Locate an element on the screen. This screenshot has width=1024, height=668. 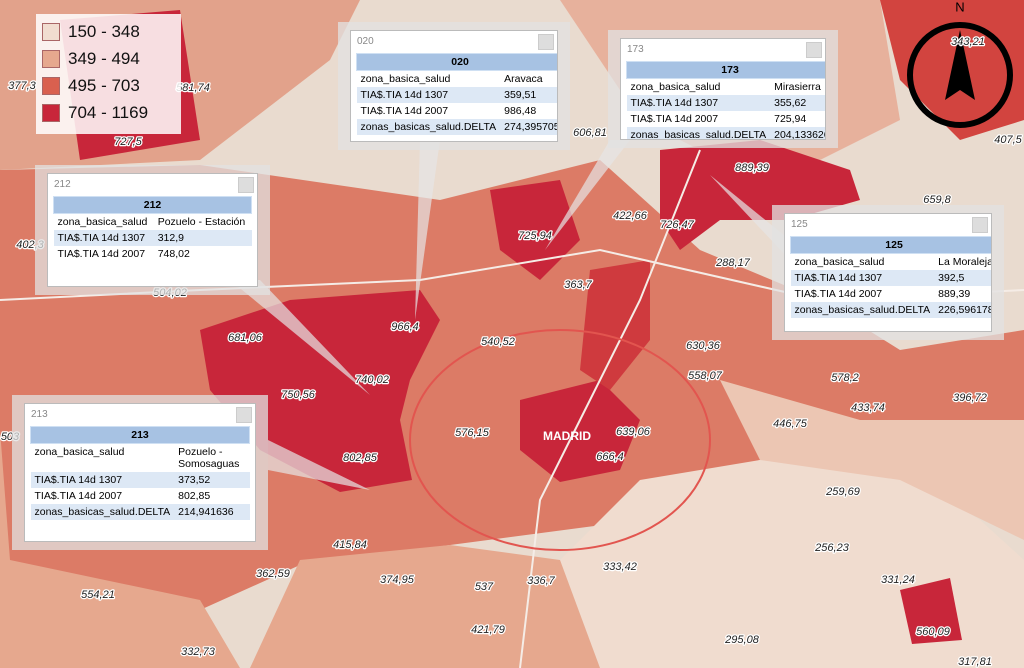
field-value: 725,94 is located at coordinates (790, 119).